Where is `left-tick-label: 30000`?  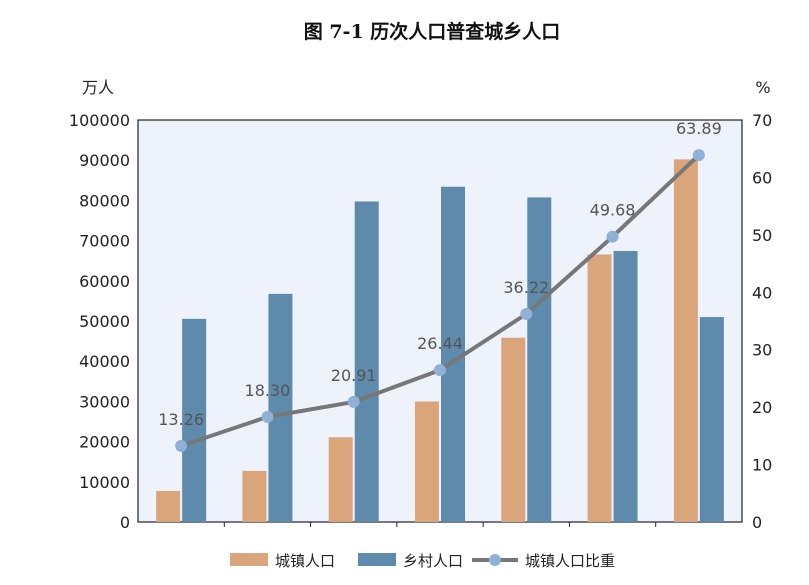 left-tick-label: 30000 is located at coordinates (104, 401).